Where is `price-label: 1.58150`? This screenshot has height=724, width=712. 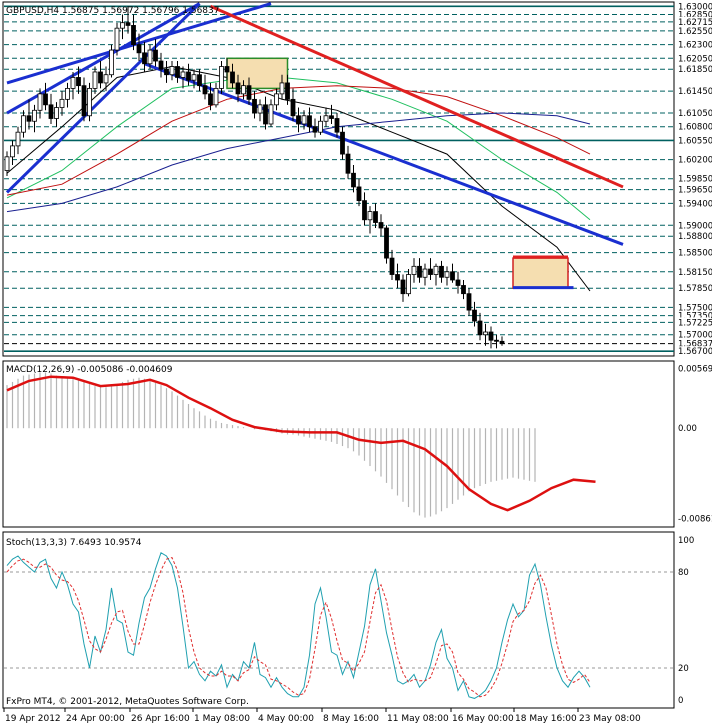
price-label: 1.58150 is located at coordinates (695, 273).